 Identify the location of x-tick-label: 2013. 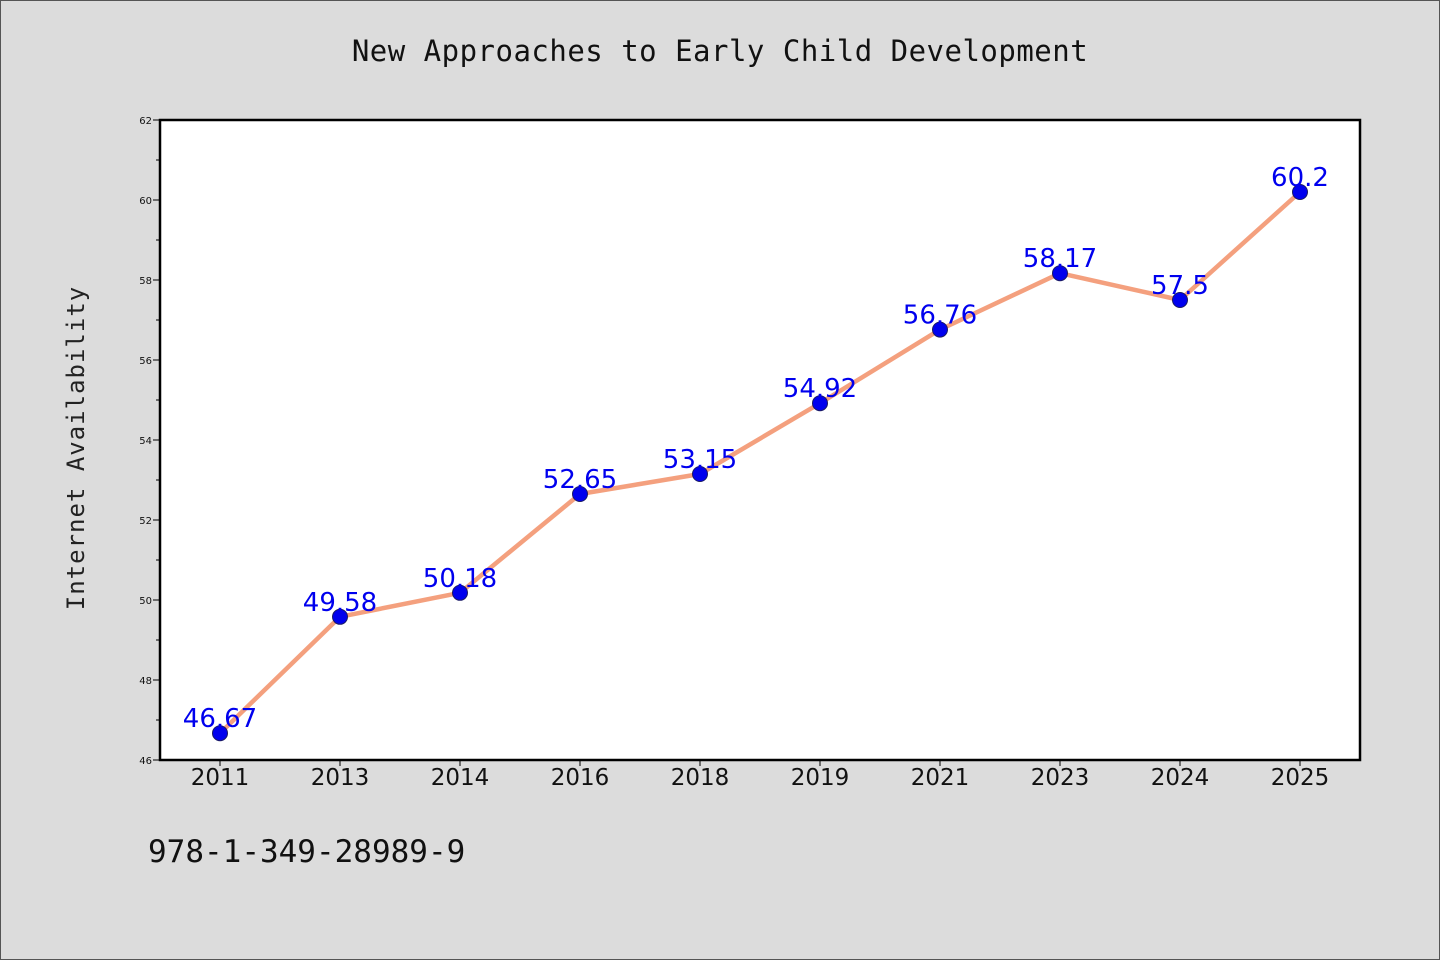
(340, 778).